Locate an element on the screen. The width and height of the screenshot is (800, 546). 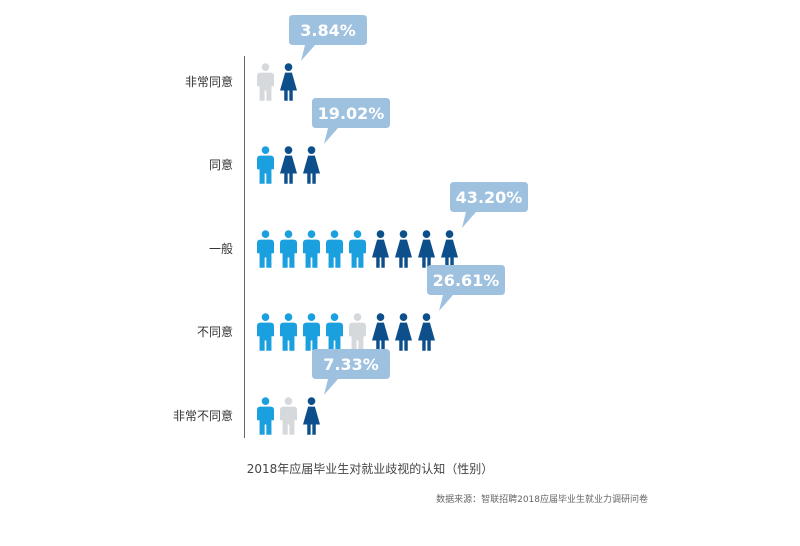
value-label: 43.20% is located at coordinates (489, 197).